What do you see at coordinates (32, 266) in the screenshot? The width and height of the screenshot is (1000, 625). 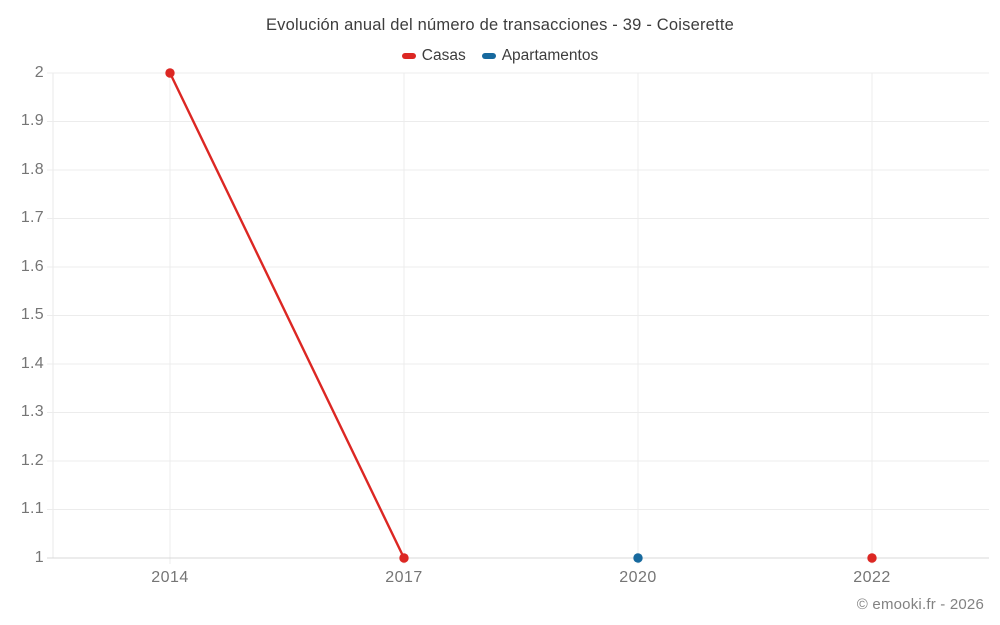 I see `y-tick-label: 1.6` at bounding box center [32, 266].